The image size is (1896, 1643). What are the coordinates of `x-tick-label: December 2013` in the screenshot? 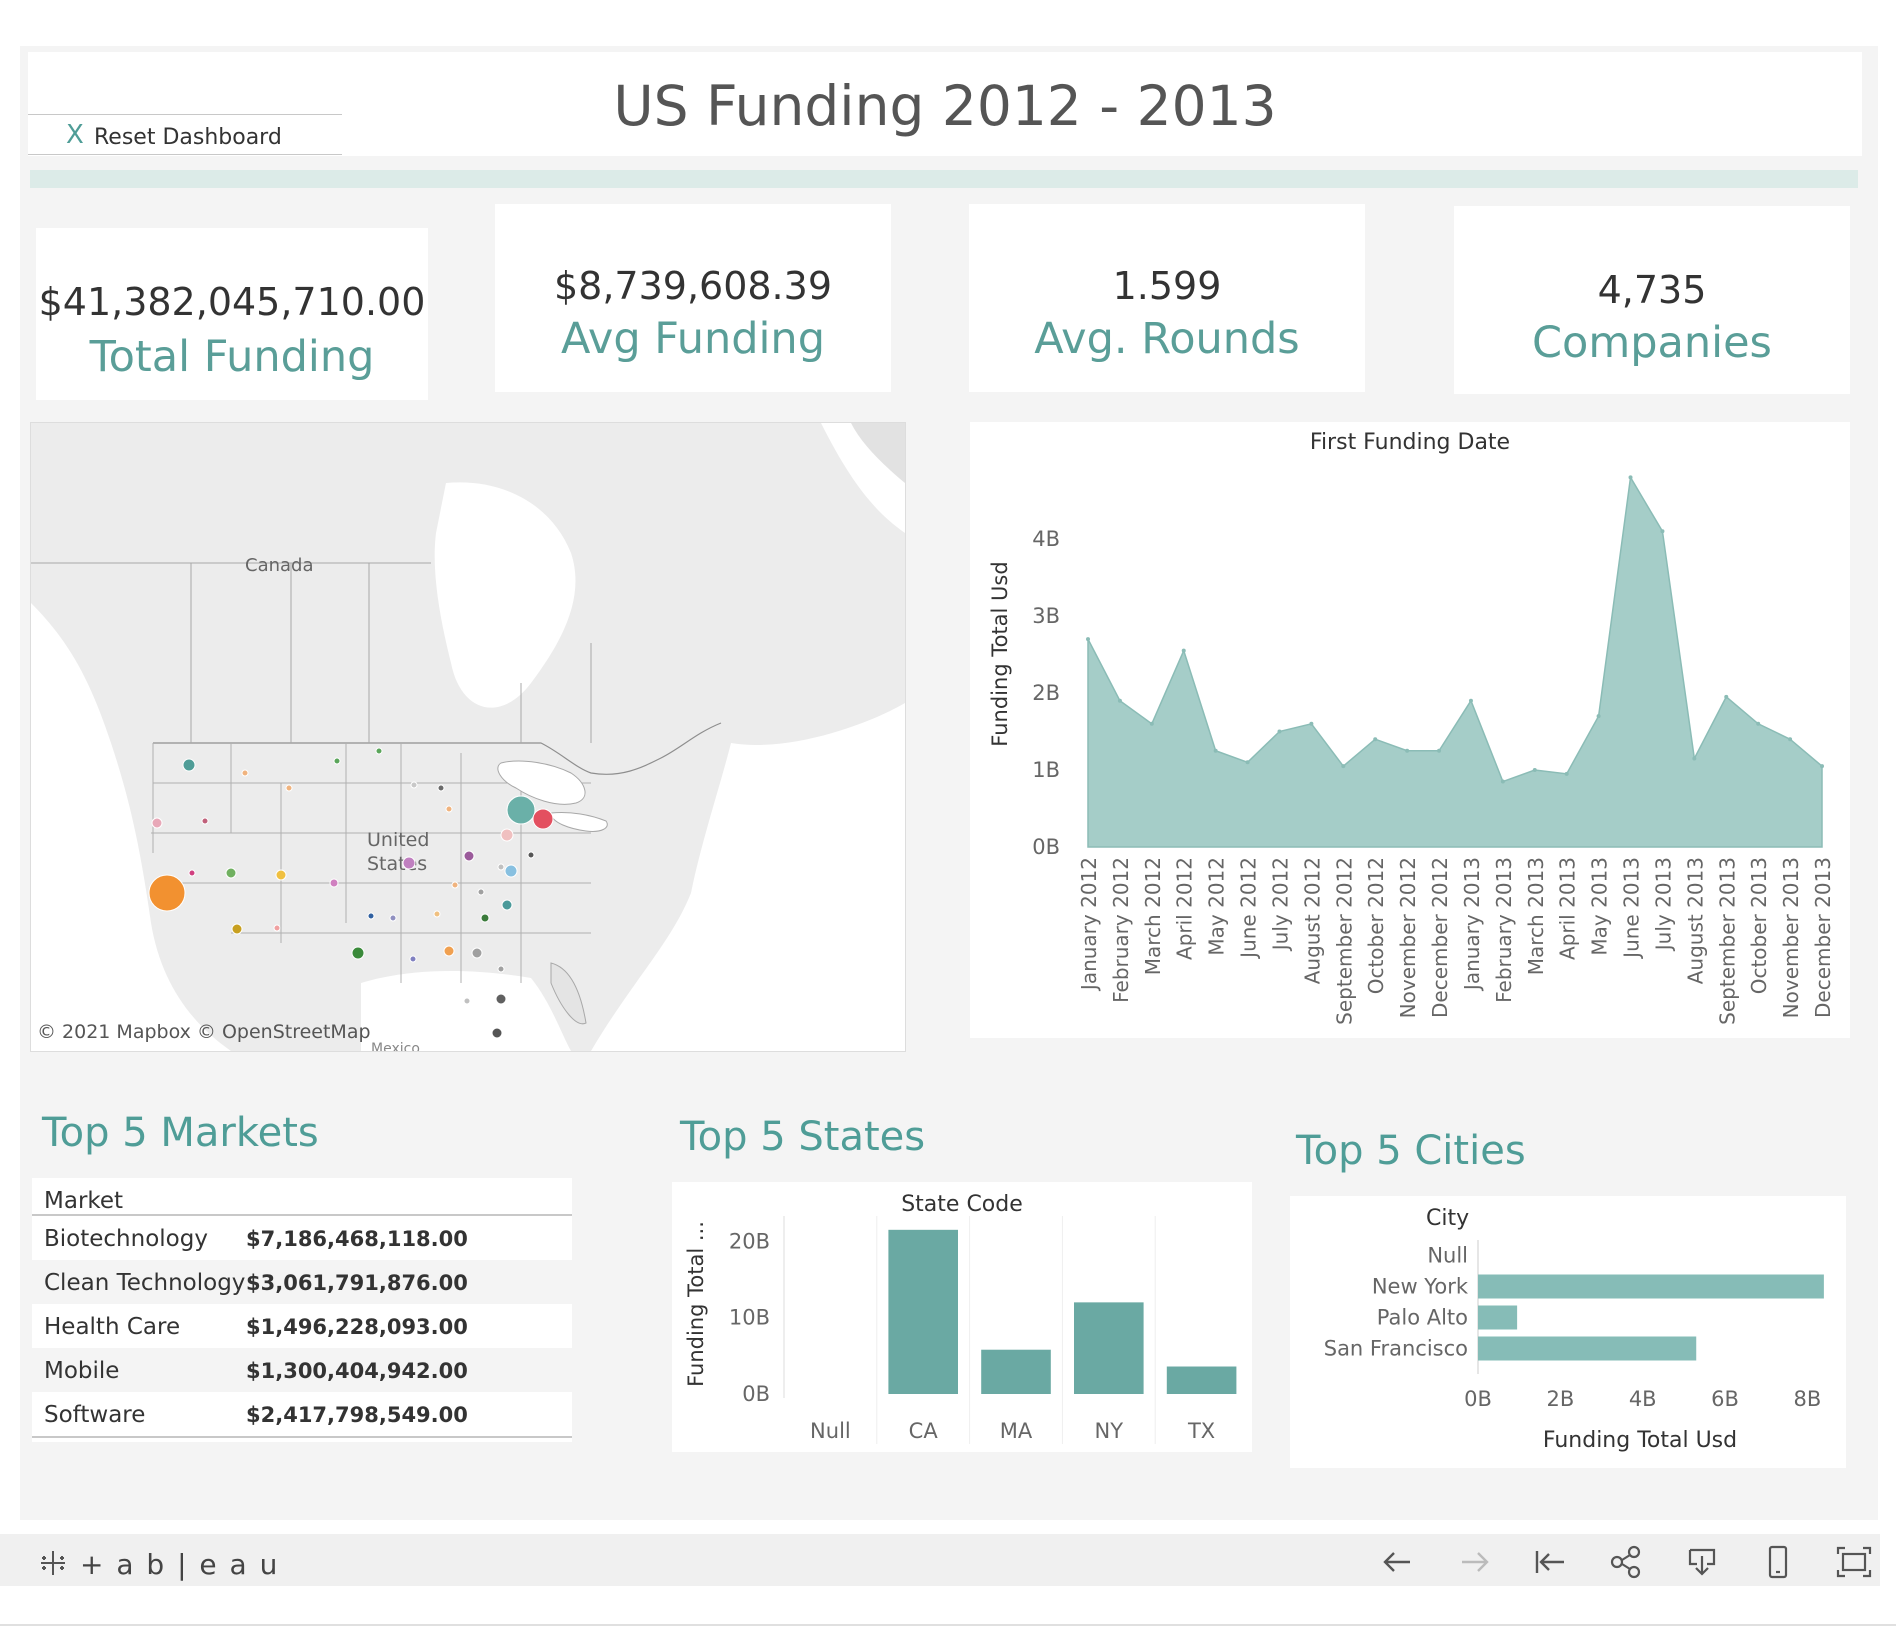 It's located at (1823, 937).